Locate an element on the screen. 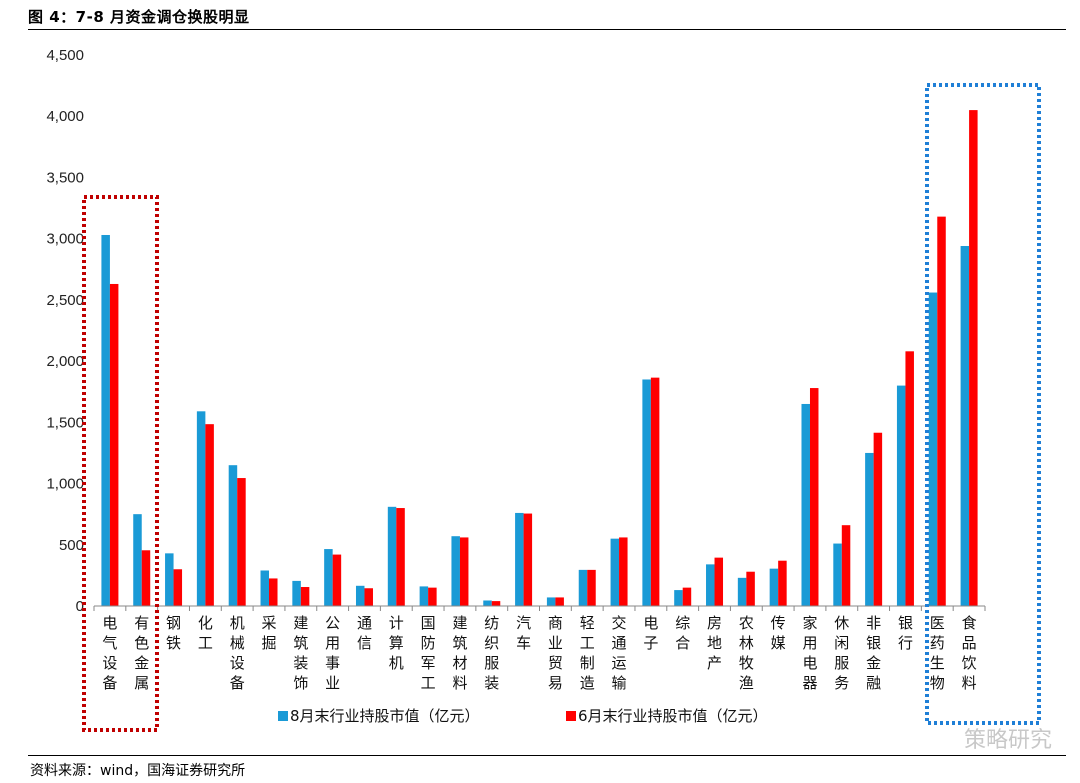  x-category-char: 牧 is located at coordinates (746, 663).